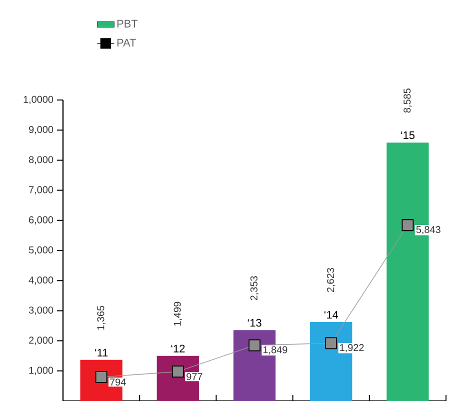  What do you see at coordinates (118, 382) in the screenshot?
I see `data-label: 794` at bounding box center [118, 382].